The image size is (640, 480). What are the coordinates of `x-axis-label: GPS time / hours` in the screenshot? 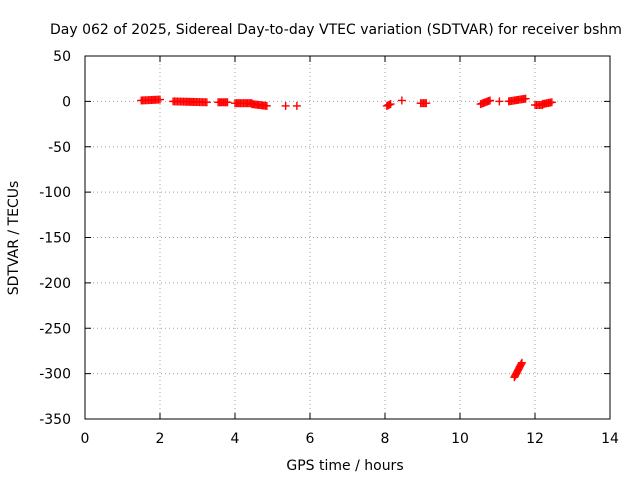 It's located at (344, 466).